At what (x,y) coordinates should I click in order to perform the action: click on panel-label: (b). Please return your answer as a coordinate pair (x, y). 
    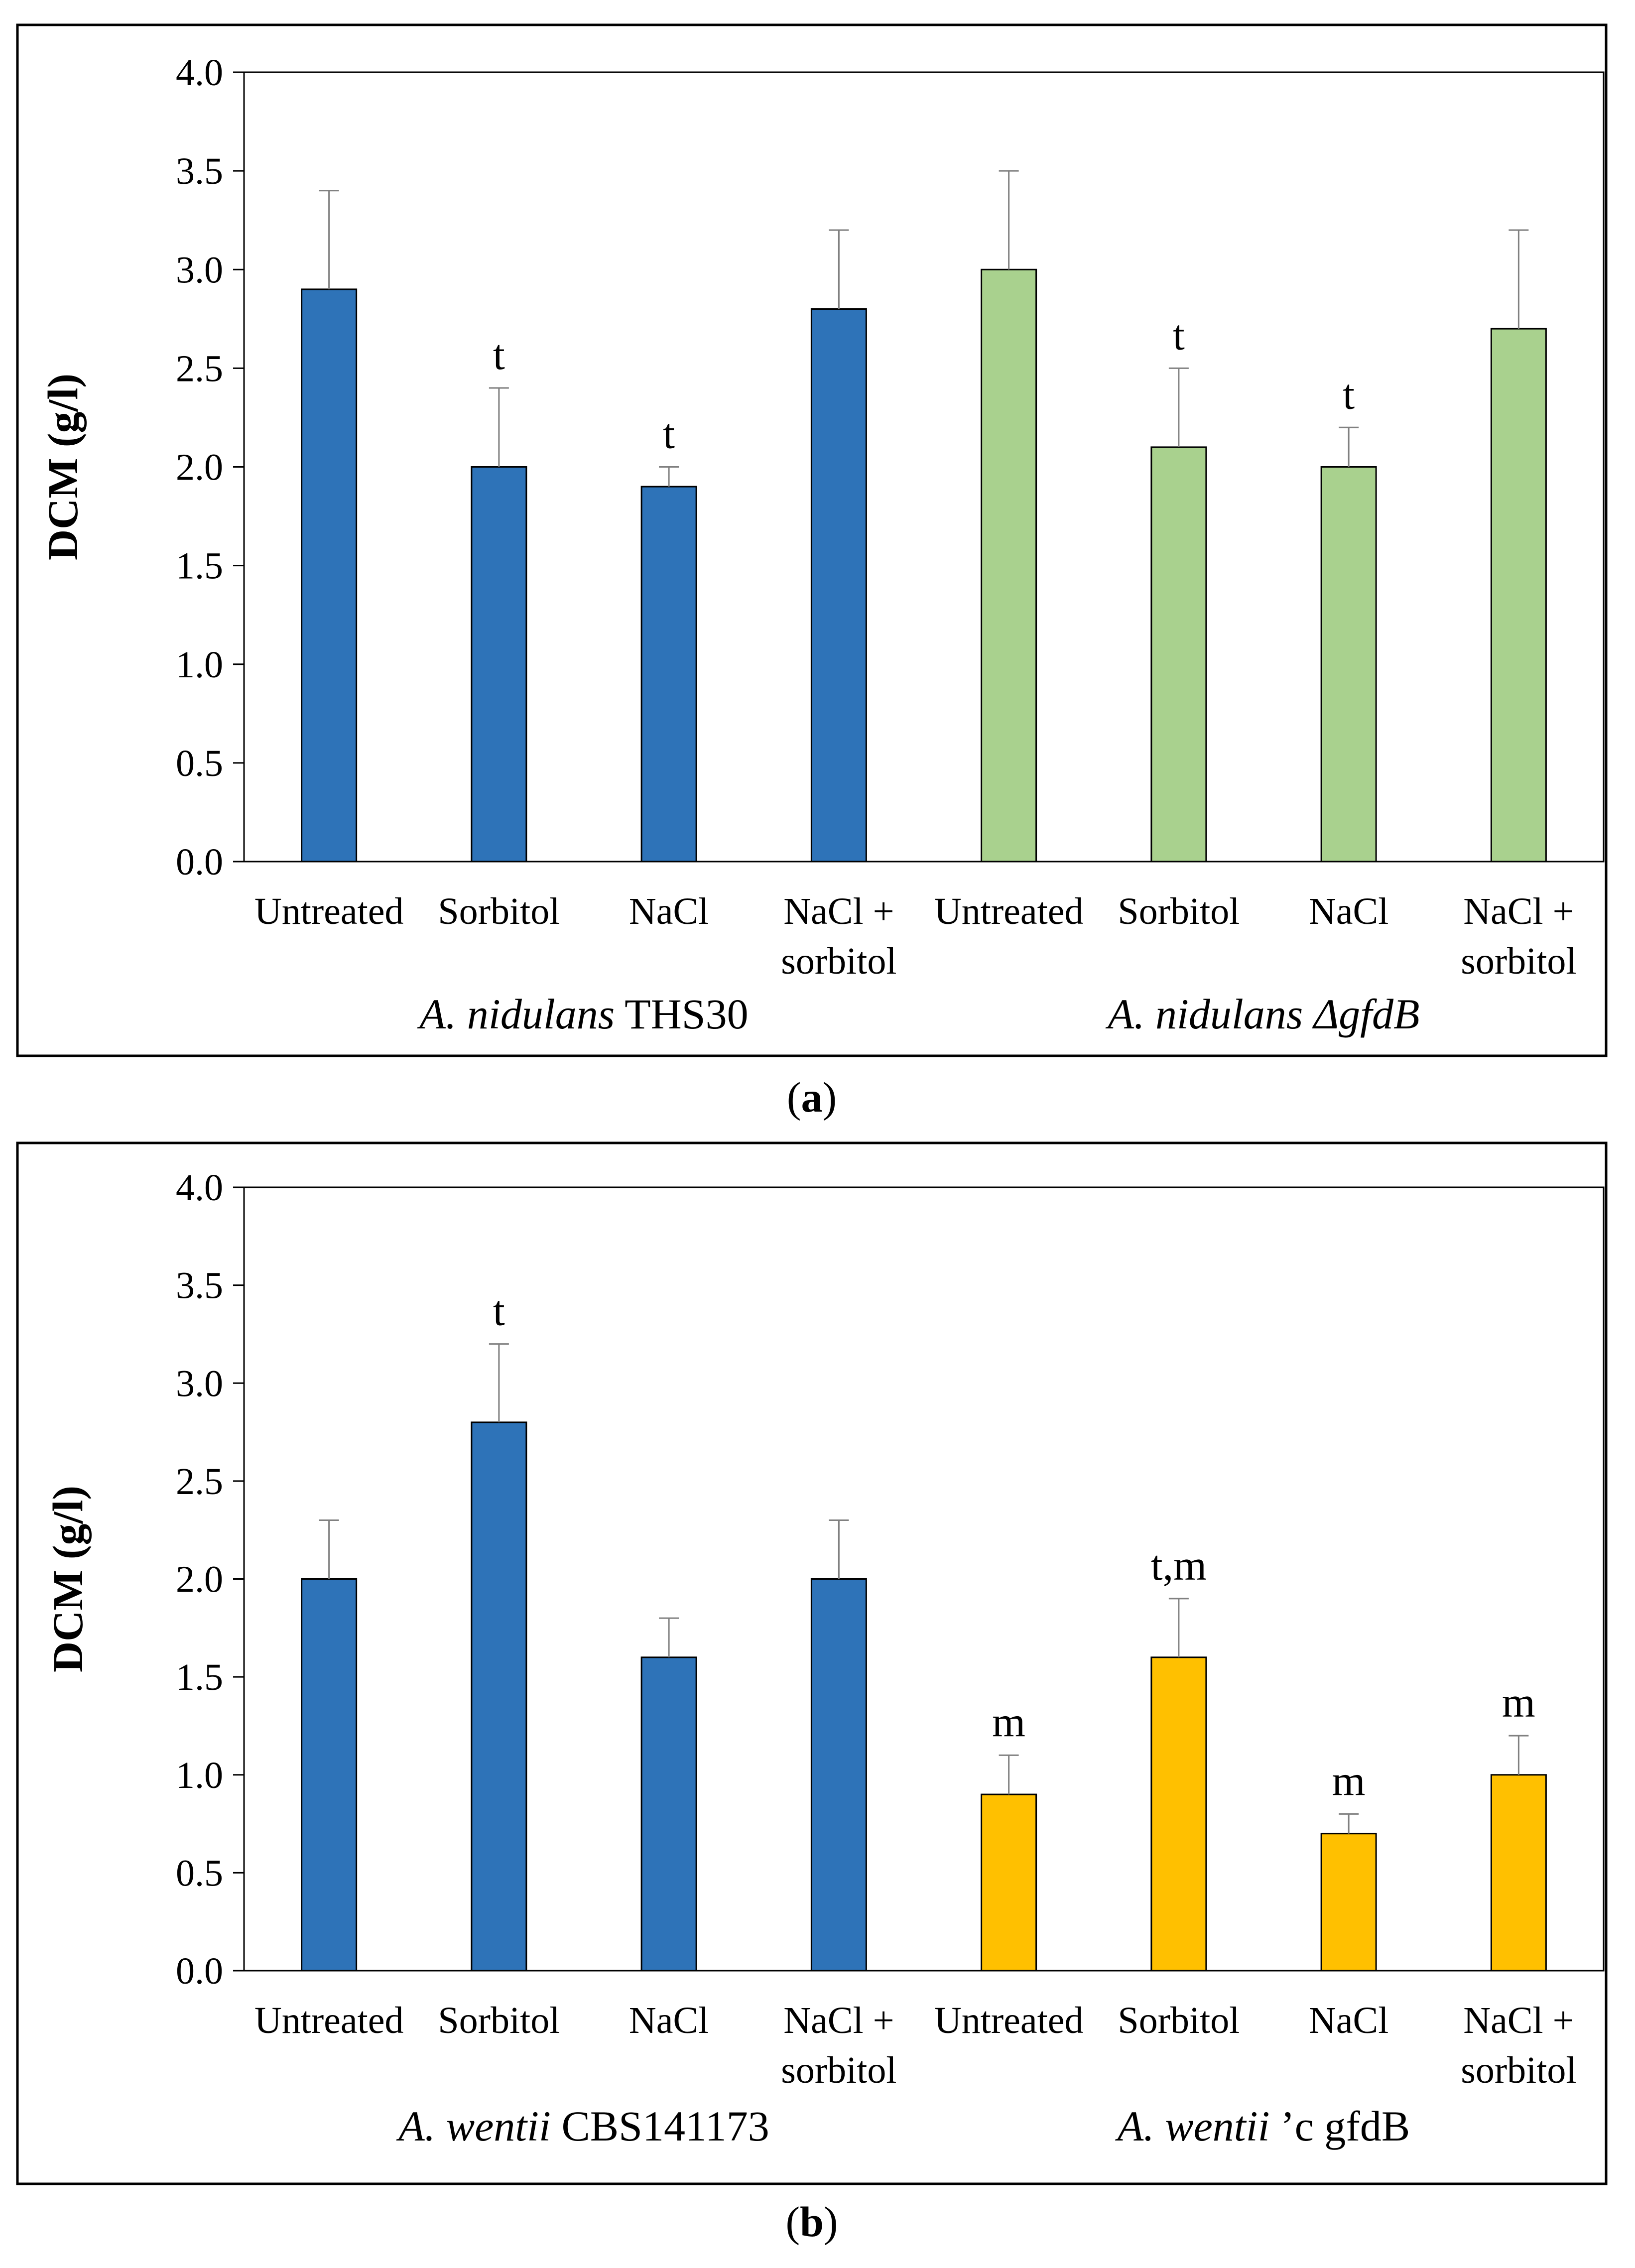
    Looking at the image, I should click on (812, 2222).